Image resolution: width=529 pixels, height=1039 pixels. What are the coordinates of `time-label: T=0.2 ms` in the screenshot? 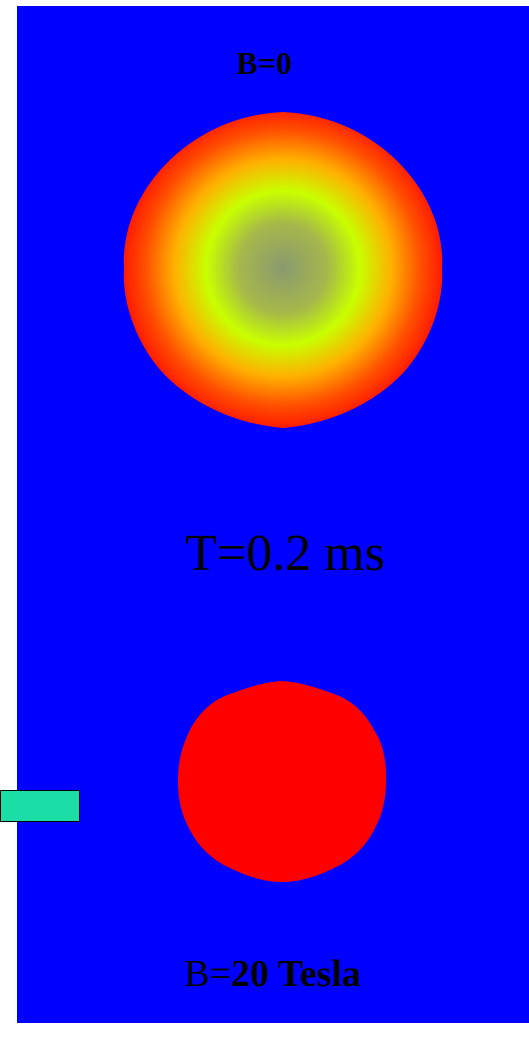 It's located at (285, 553).